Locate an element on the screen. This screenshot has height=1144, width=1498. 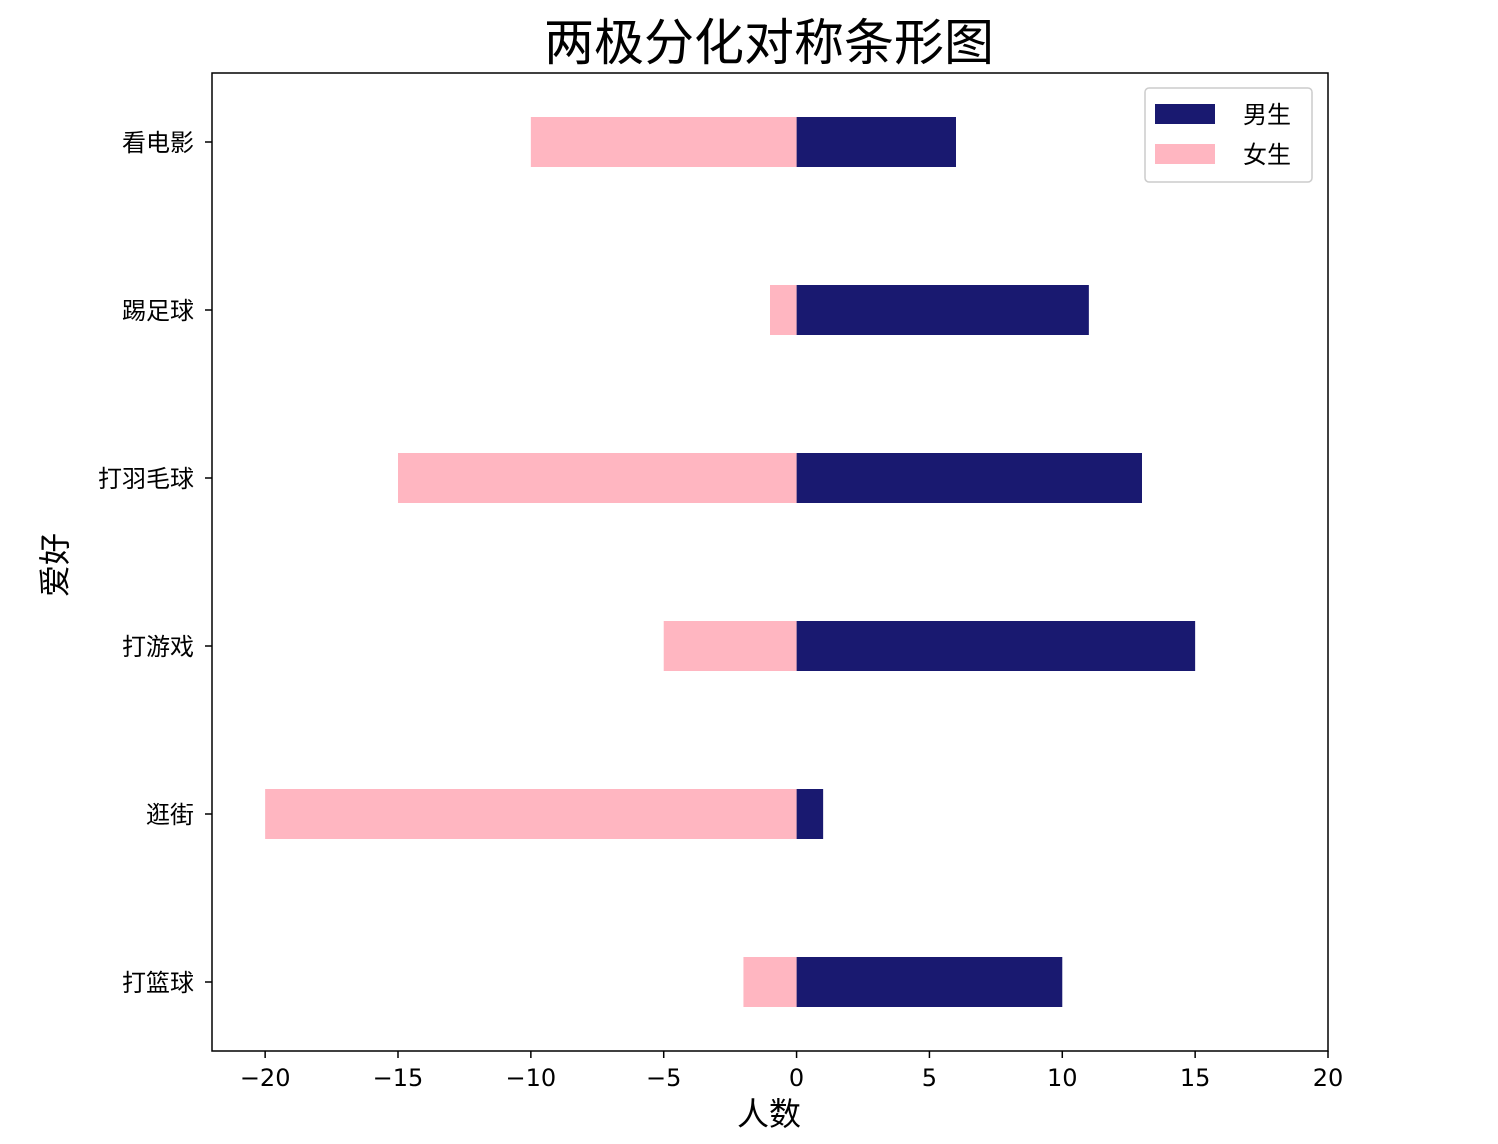
x-tick-label: −5 is located at coordinates (663, 1078).